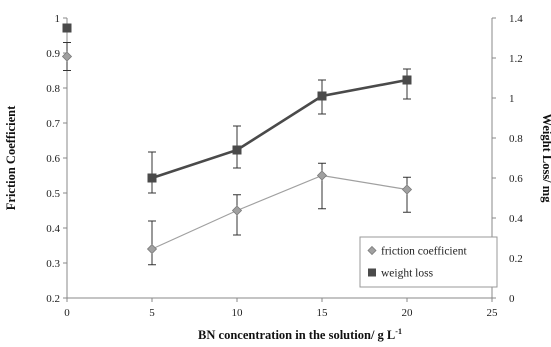 The height and width of the screenshot is (347, 551). What do you see at coordinates (493, 313) in the screenshot?
I see `x-tick-label: 25` at bounding box center [493, 313].